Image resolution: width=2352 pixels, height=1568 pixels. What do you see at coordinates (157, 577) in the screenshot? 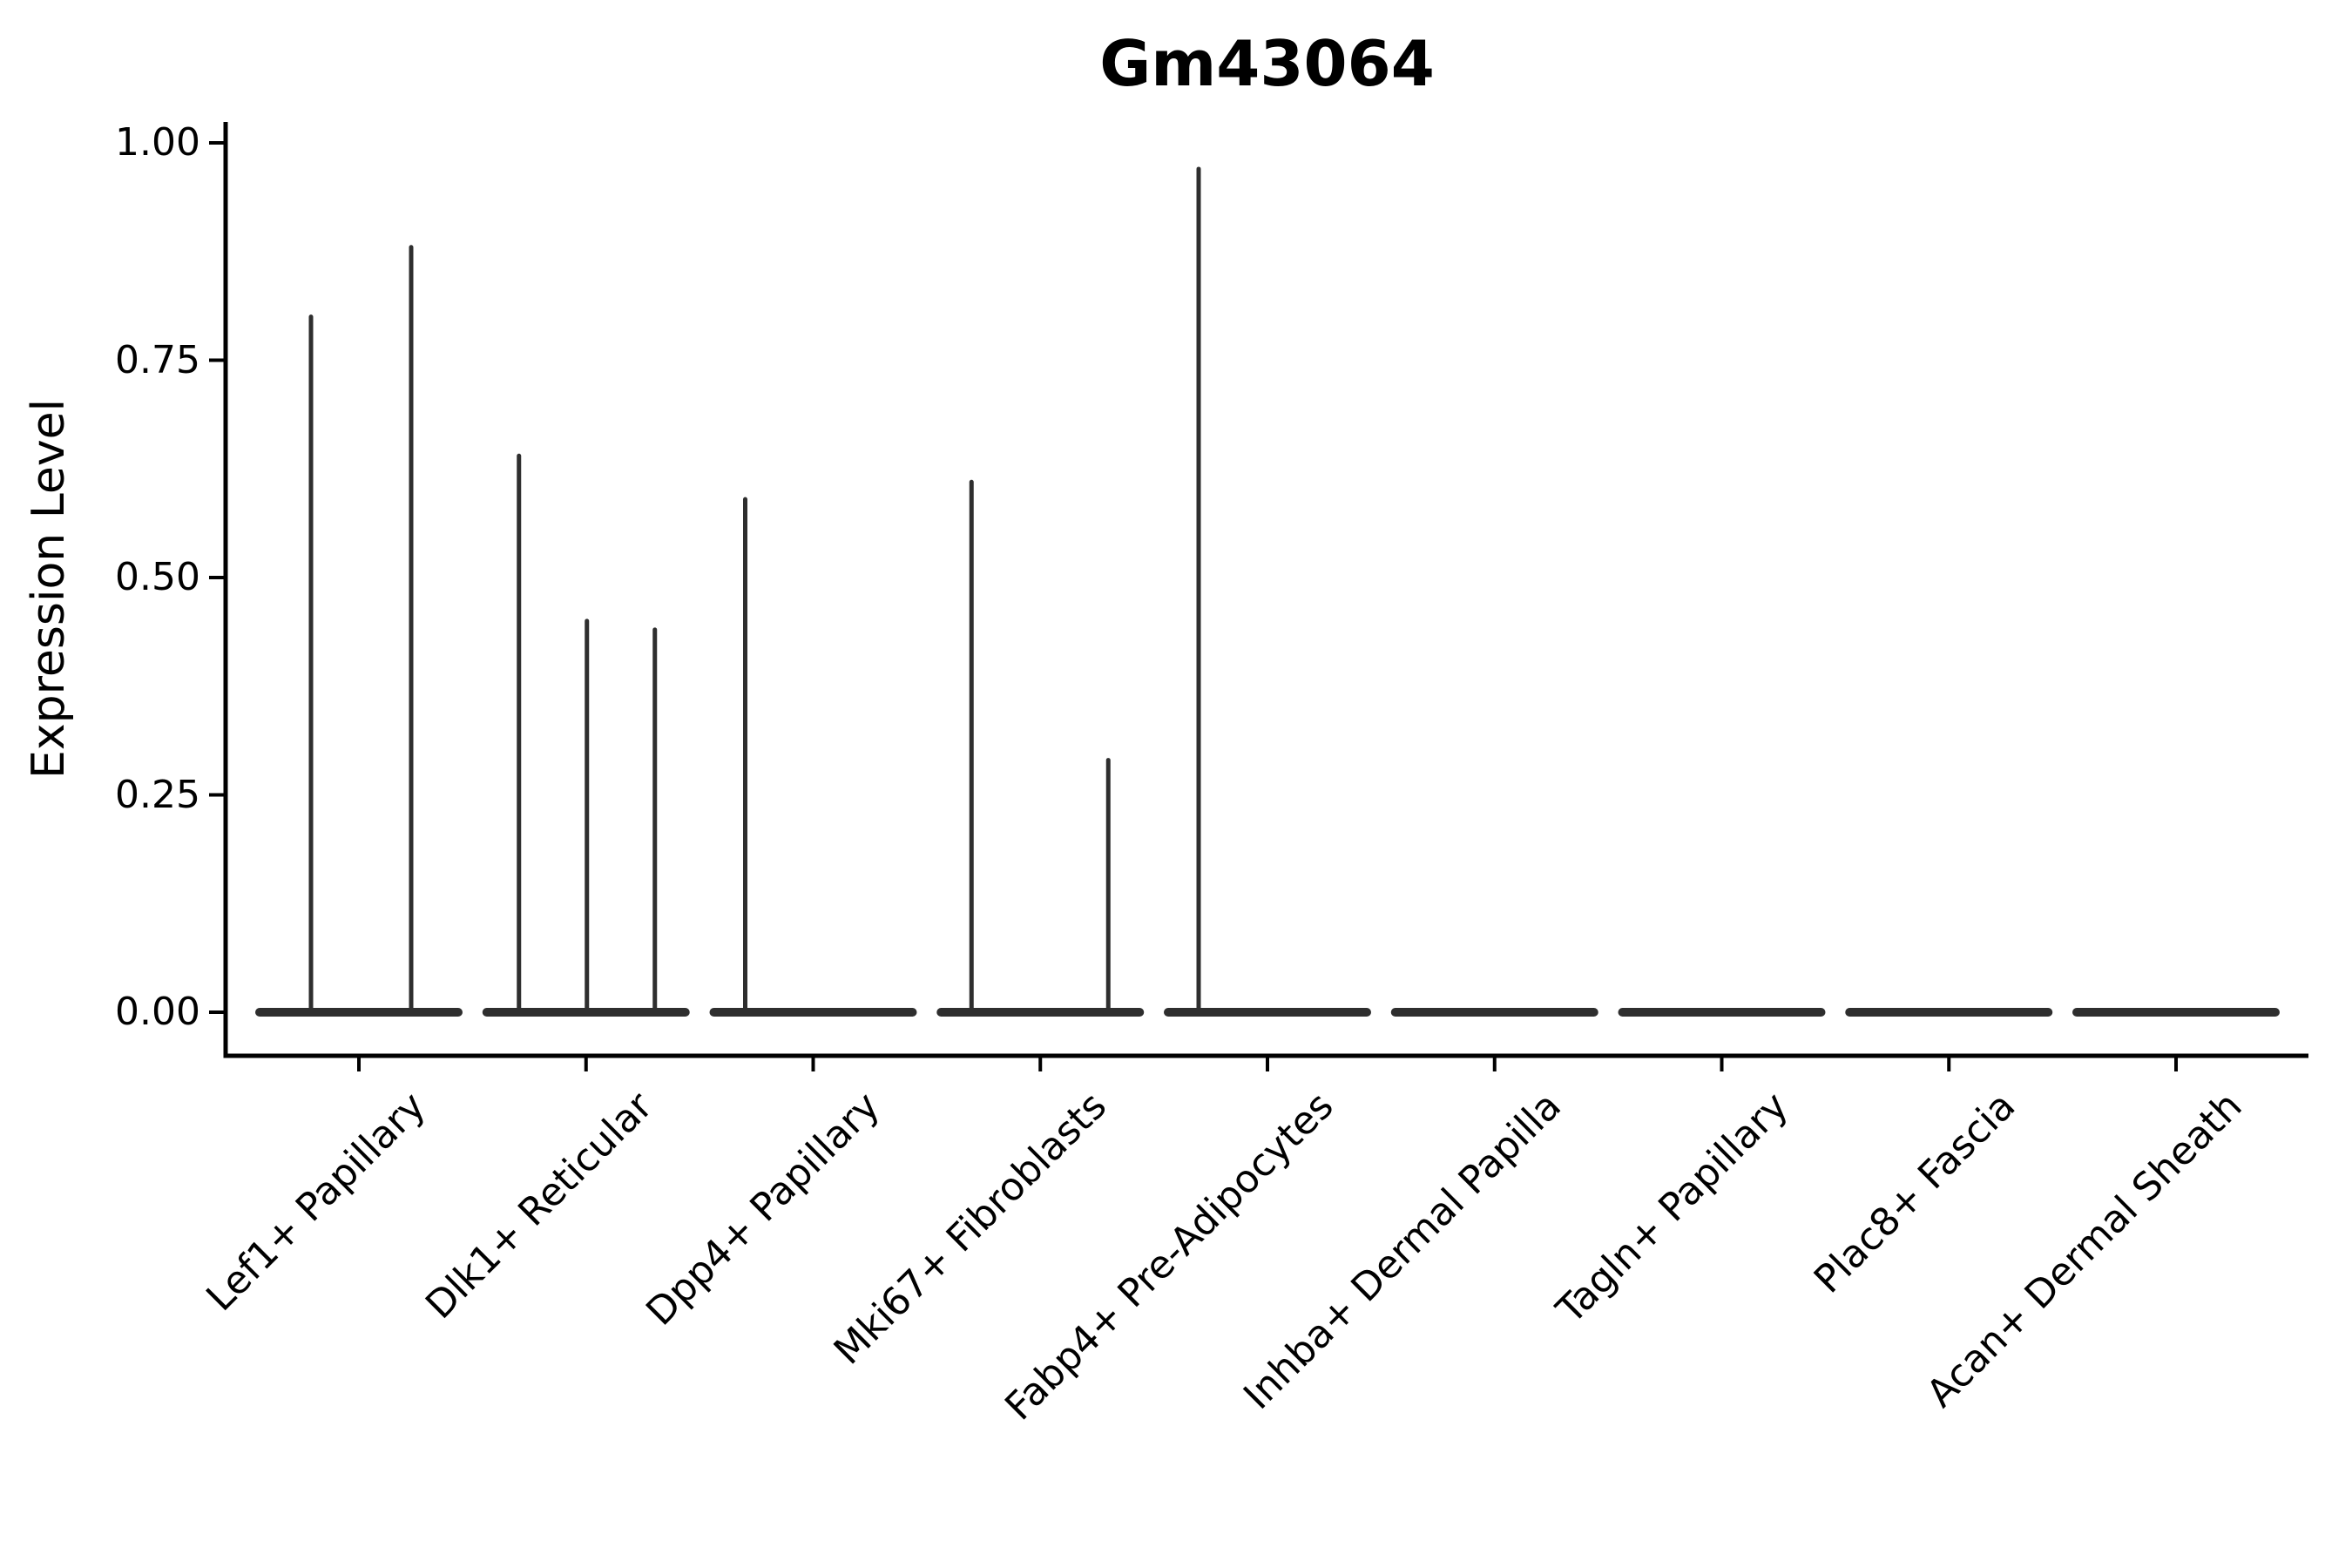
I see `y-tick-label: 0.50` at bounding box center [157, 577].